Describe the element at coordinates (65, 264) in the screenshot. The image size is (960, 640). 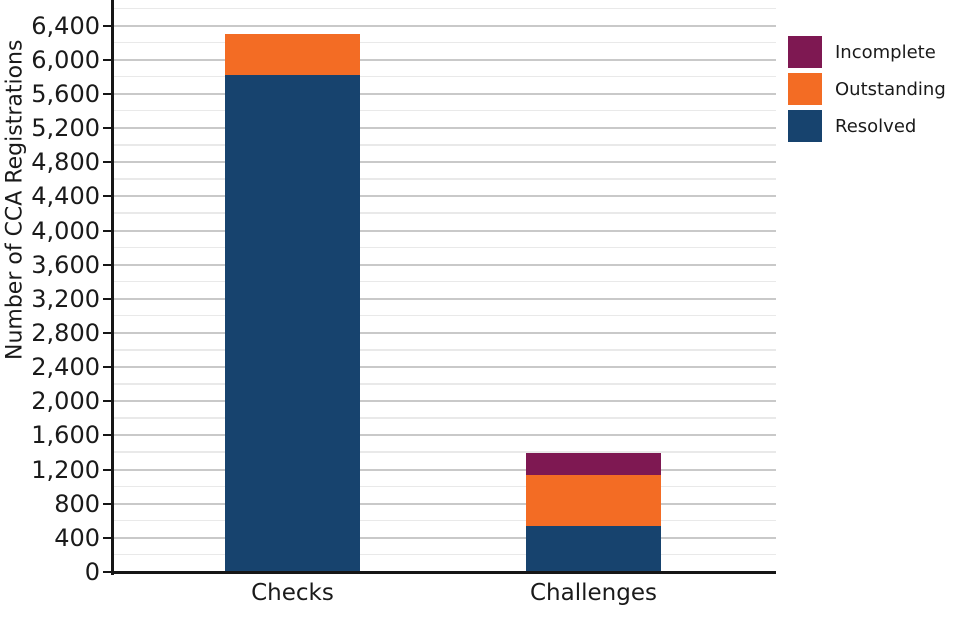
I see `y-tick-label: 3,600` at that location.